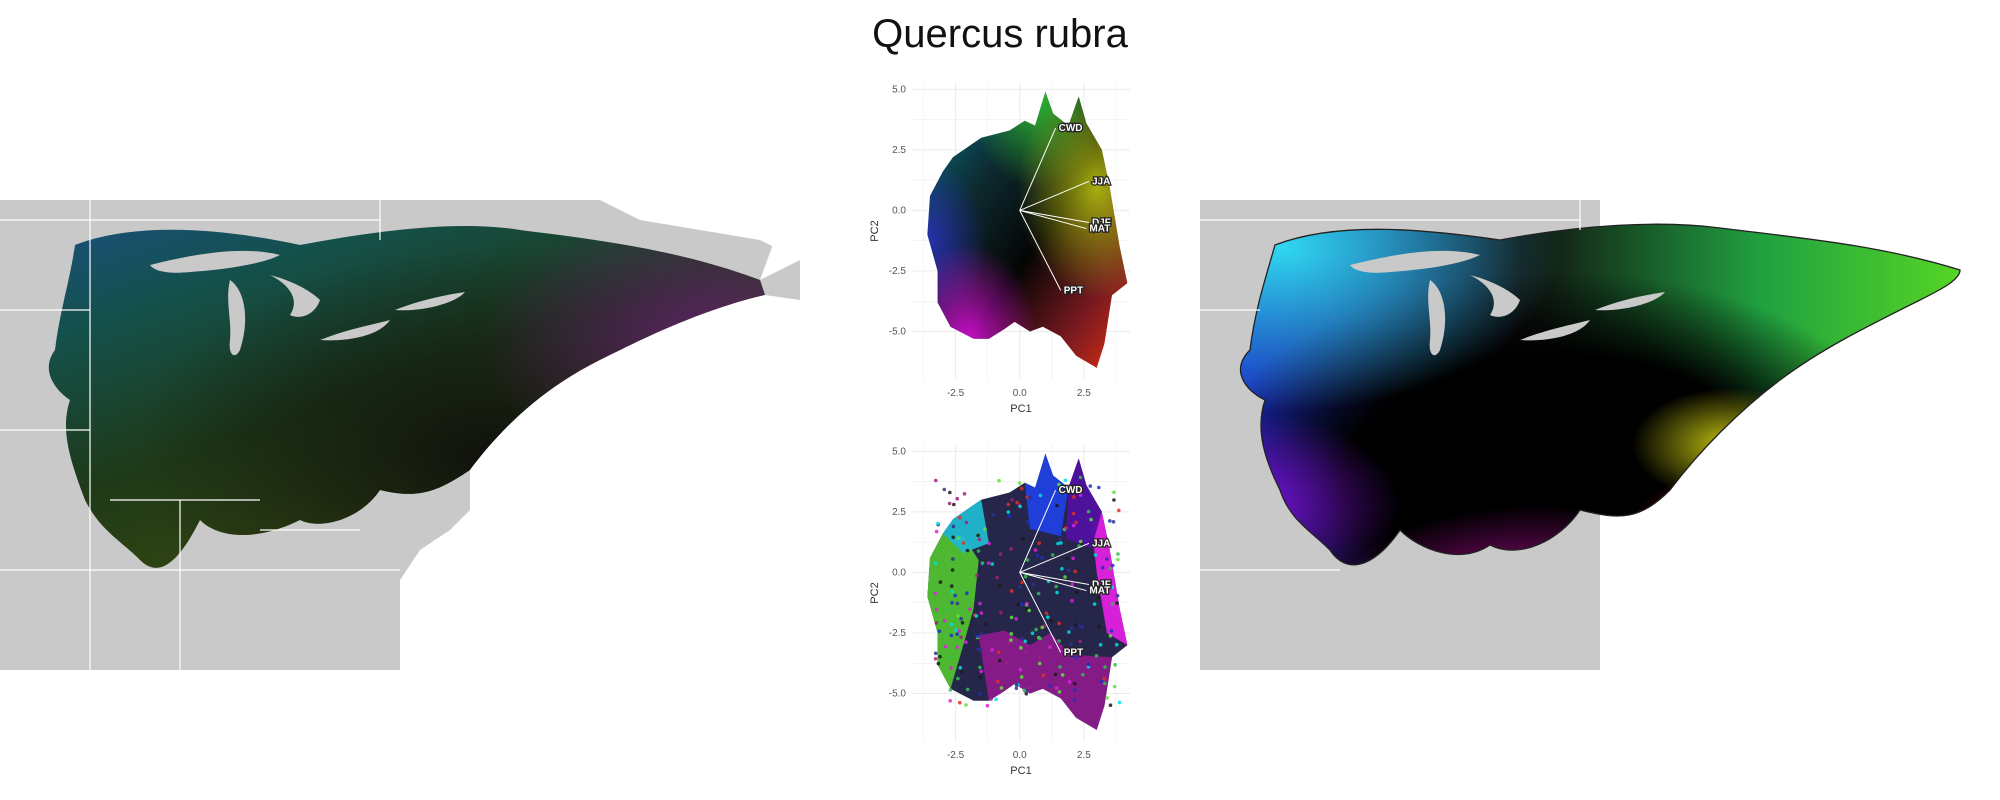 This screenshot has height=800, width=2000. What do you see at coordinates (1020, 755) in the screenshot?
I see `x-tick-label: 0.0` at bounding box center [1020, 755].